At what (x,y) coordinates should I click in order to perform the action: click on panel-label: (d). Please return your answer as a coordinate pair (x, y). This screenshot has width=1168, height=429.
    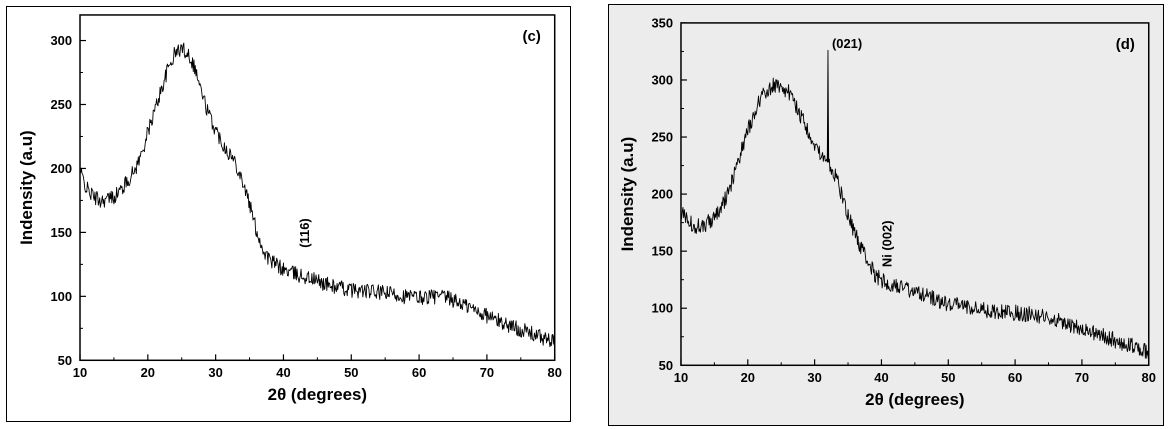
    Looking at the image, I should click on (1125, 44).